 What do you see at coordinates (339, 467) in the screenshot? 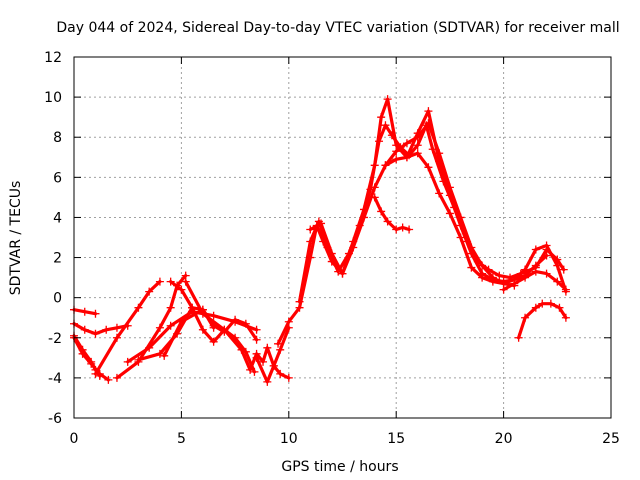
I see `x-axis-label: GPS time / hours` at bounding box center [339, 467].